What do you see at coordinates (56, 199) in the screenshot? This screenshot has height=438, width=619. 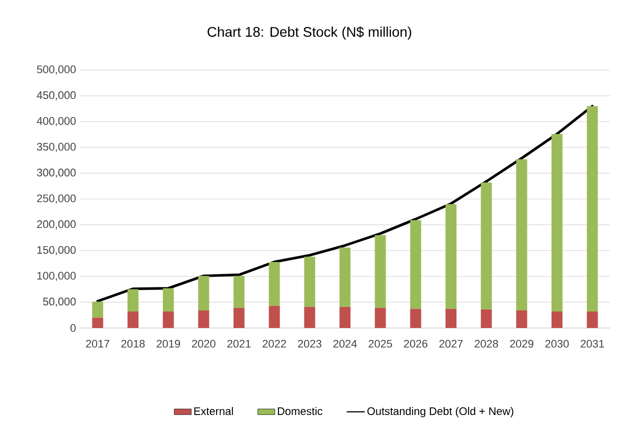 I see `y-tick-label: 250,000` at bounding box center [56, 199].